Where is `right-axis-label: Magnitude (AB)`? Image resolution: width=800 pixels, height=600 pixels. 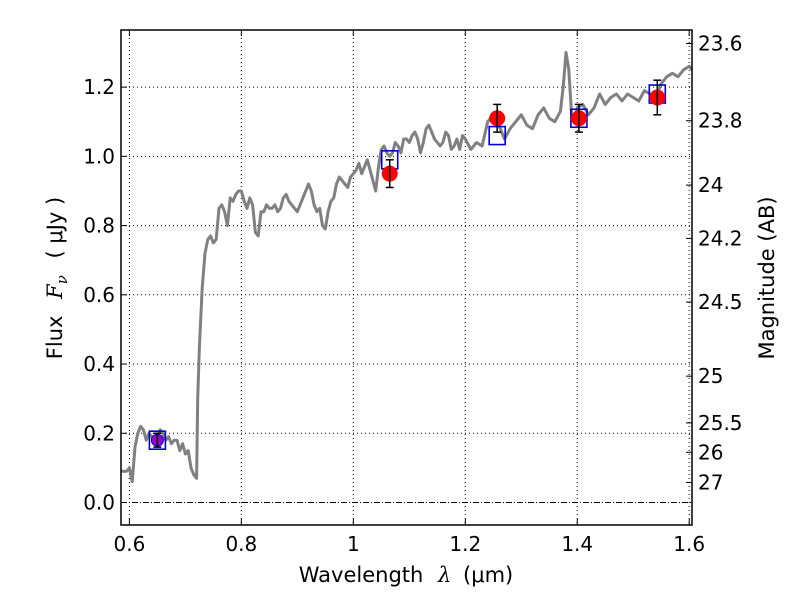
right-axis-label: Magnitude (AB) is located at coordinates (767, 277).